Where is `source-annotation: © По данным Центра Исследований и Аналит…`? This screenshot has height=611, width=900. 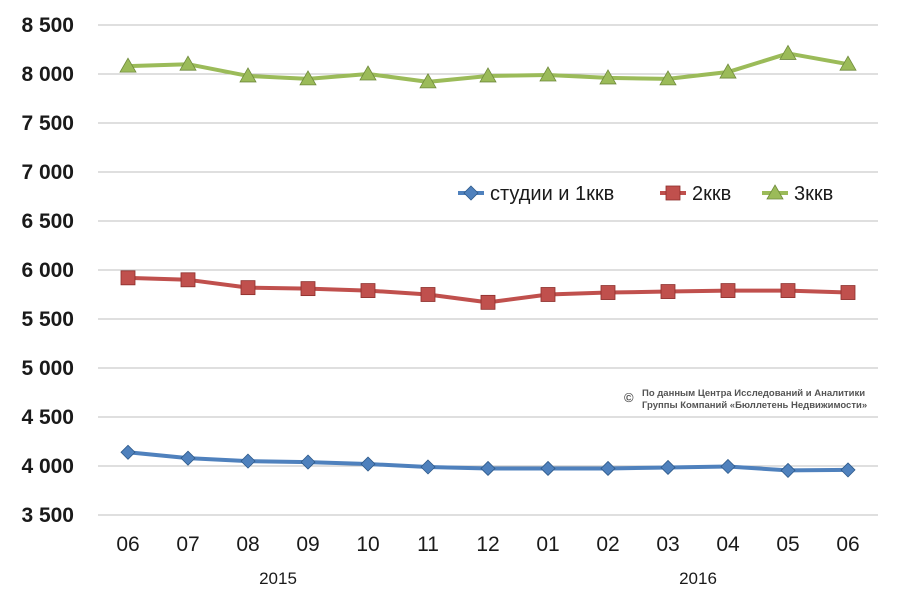 source-annotation: © По данным Центра Исследований и Аналит… is located at coordinates (745, 399).